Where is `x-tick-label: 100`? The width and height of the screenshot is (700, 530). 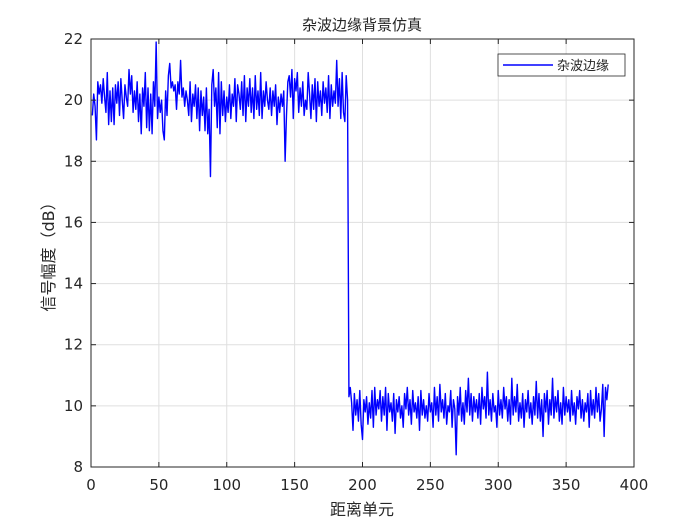 x-tick-label: 100 is located at coordinates (226, 485).